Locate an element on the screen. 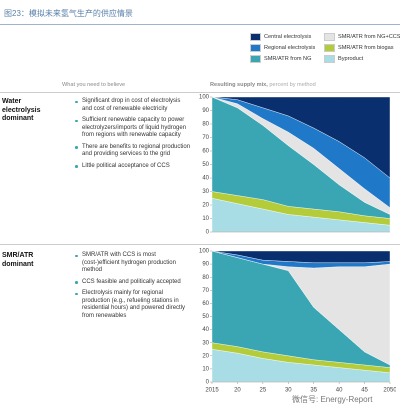 Image resolution: width=400 pixels, height=414 pixels. figure-title: 图23：模拟未来氢气生产的供应情景 is located at coordinates (68, 13).